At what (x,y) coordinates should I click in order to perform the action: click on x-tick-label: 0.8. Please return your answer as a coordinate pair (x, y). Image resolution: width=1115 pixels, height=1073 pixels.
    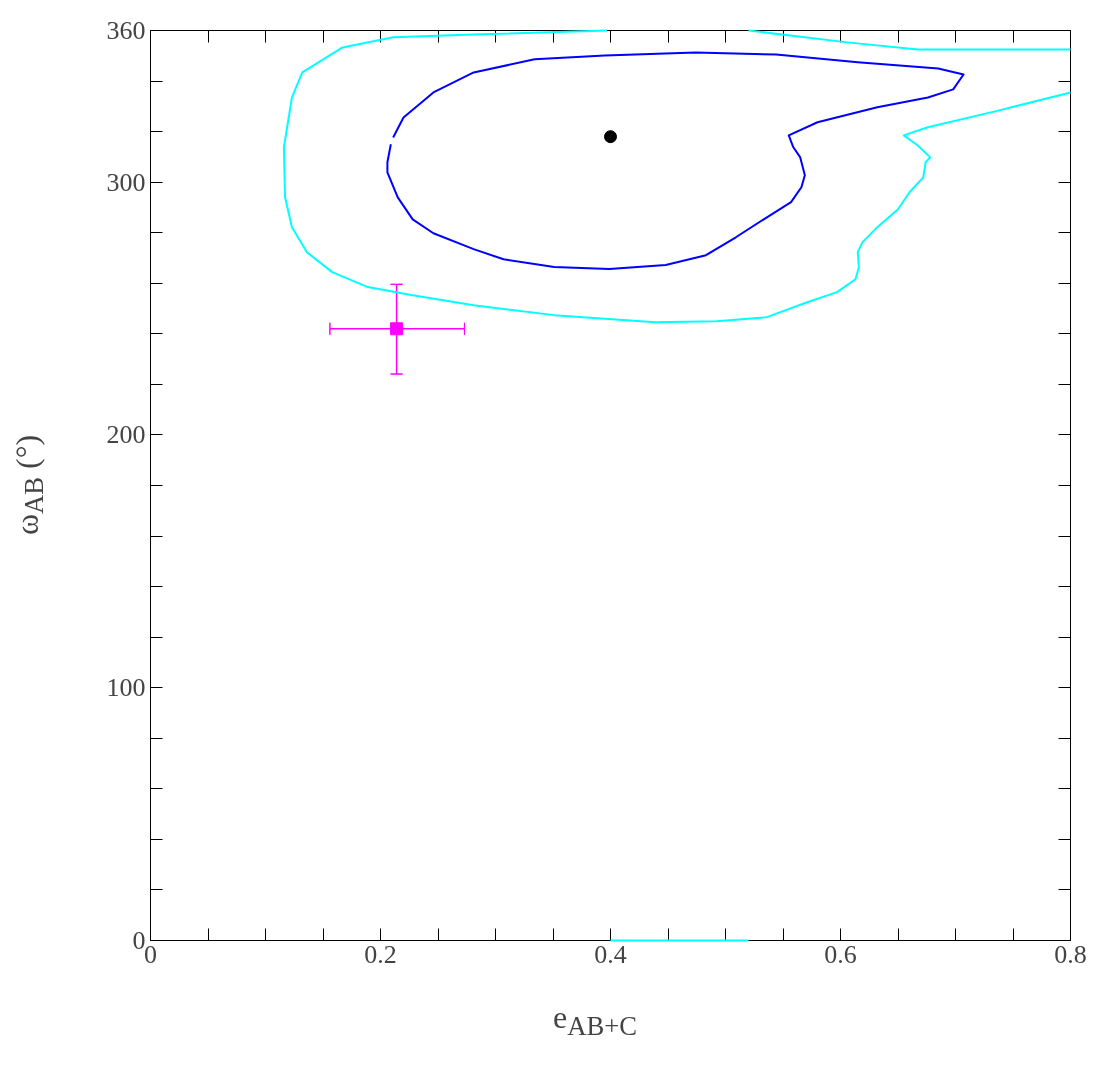
    Looking at the image, I should click on (1070, 954).